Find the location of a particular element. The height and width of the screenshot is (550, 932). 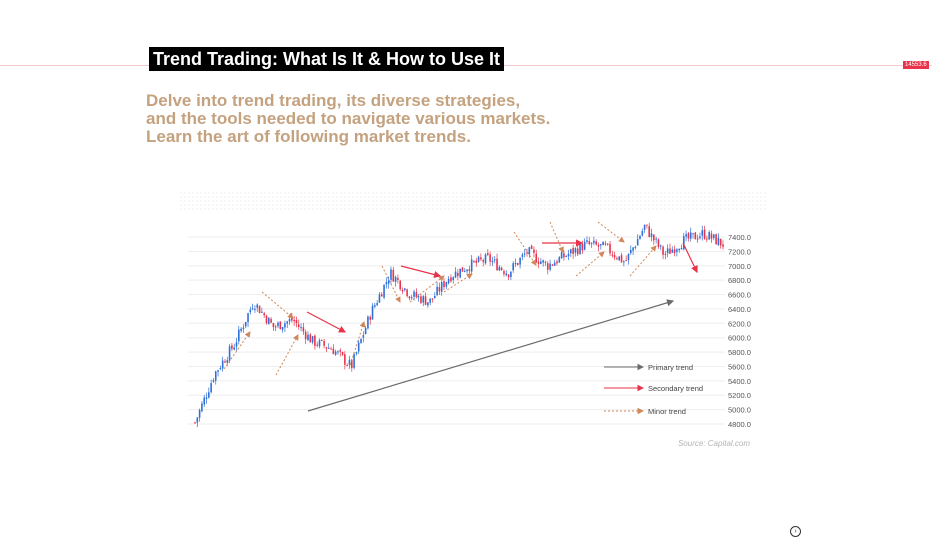

y-tick-label: 7400.0 is located at coordinates (739, 237).